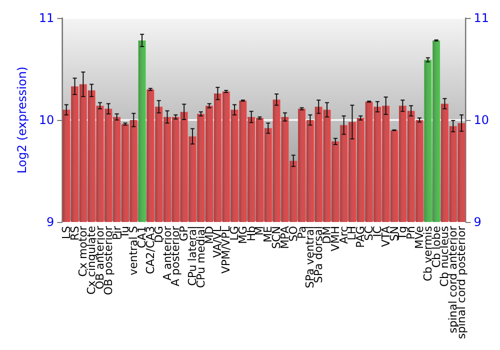 The height and width of the screenshot is (350, 500). What do you see at coordinates (478, 222) in the screenshot?
I see `y2-tick-label: 9` at bounding box center [478, 222].